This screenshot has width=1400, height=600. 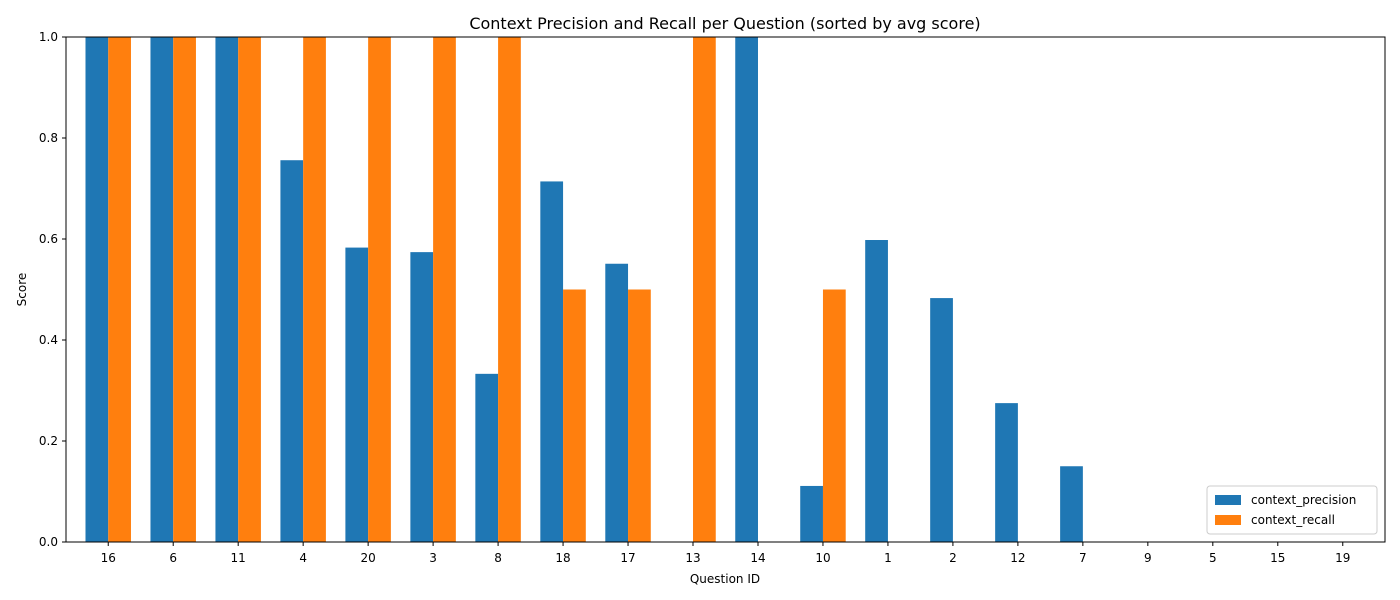 I want to click on bar-context-precision-q10, so click(x=811, y=513).